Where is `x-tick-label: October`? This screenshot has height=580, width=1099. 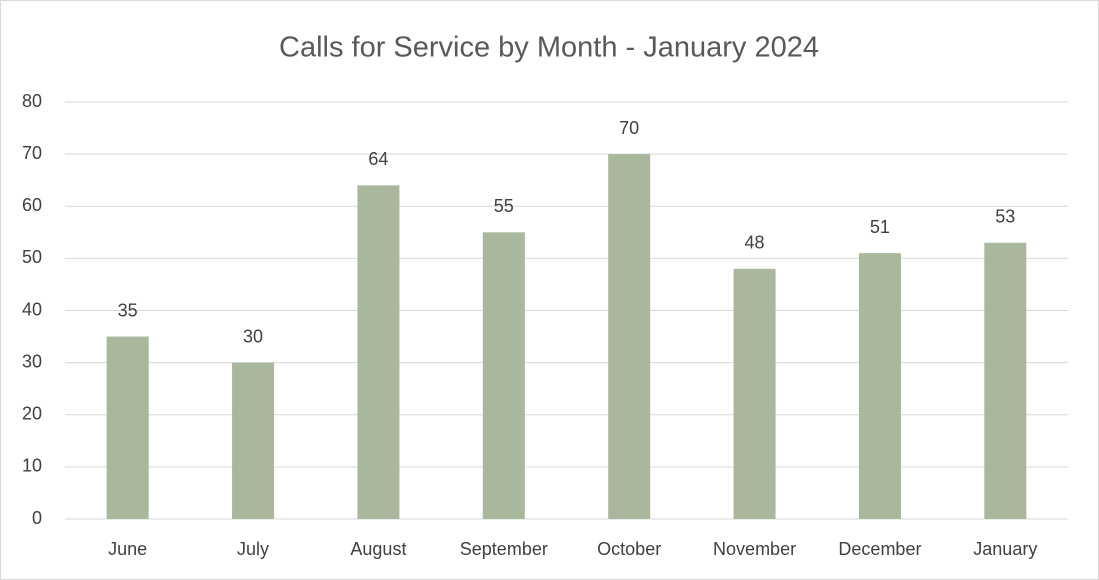 x-tick-label: October is located at coordinates (629, 549).